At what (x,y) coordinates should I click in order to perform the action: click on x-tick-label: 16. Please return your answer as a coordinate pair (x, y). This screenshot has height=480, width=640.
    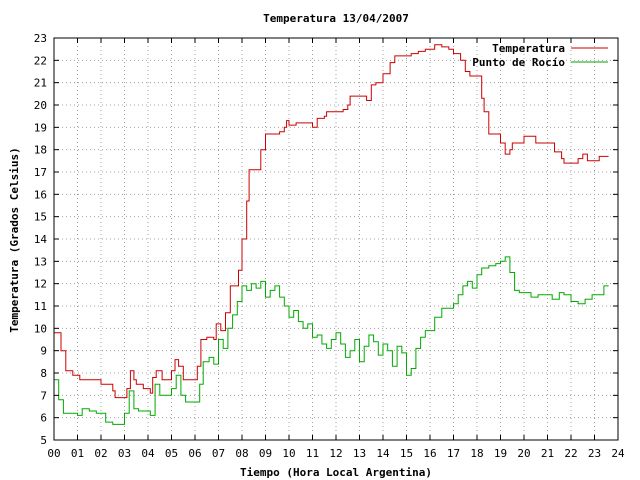
    Looking at the image, I should click on (429, 453).